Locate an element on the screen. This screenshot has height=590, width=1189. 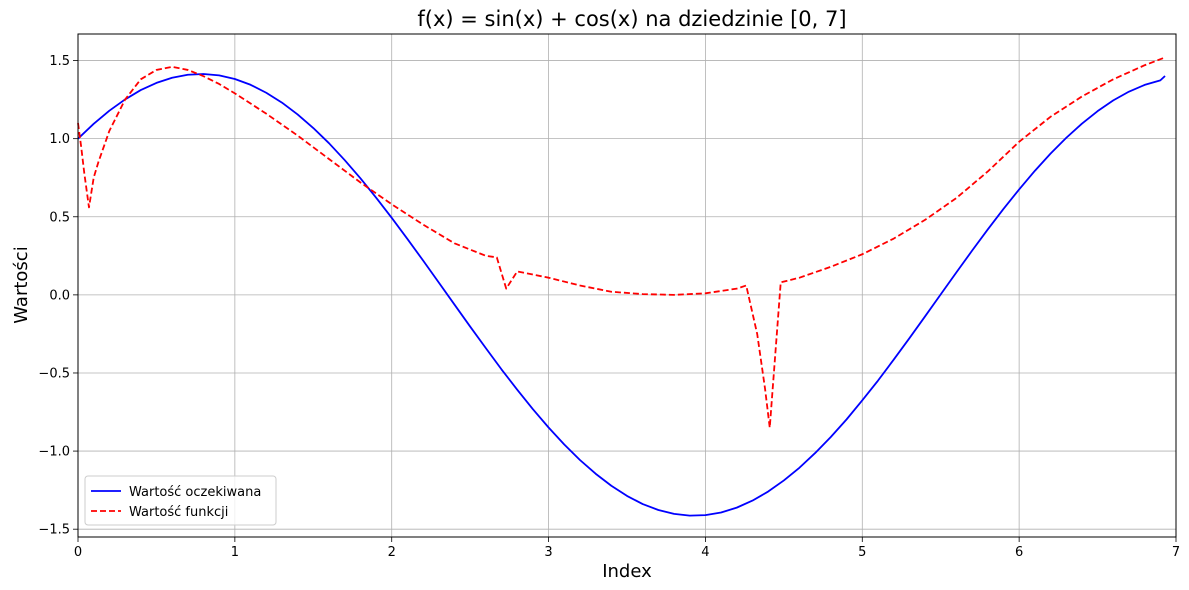
x-tick-label: 5 is located at coordinates (862, 552).